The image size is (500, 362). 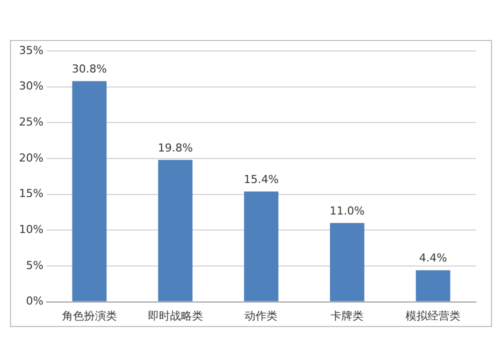 What do you see at coordinates (175, 315) in the screenshot?
I see `x-tick-label: 即时战略类` at bounding box center [175, 315].